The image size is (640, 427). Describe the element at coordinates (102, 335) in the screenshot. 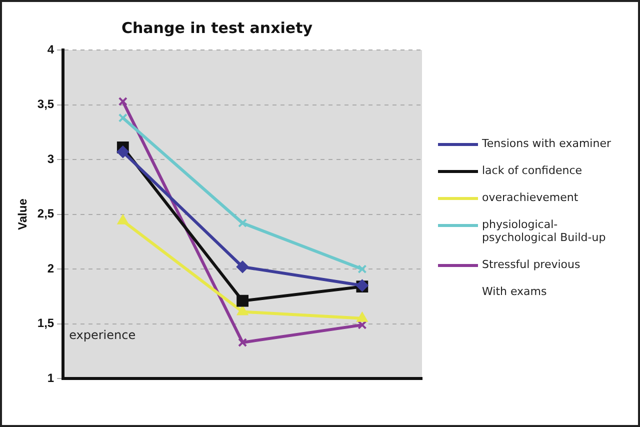

I see `annotation: experience` at that location.